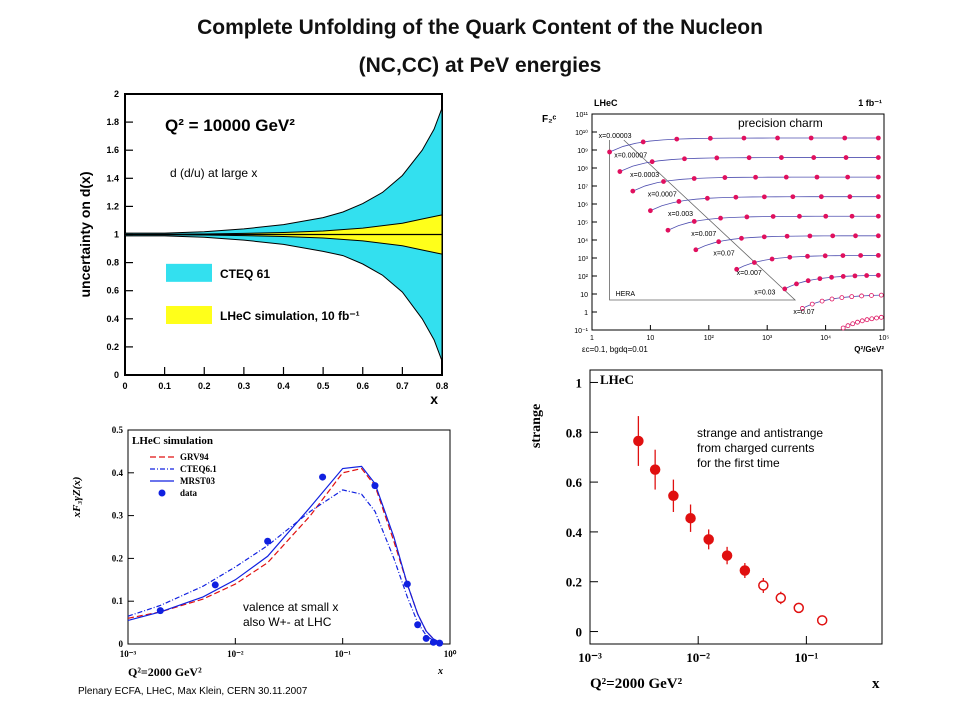  What do you see at coordinates (245, 274) in the screenshot?
I see `legend-label: CTEQ 61` at bounding box center [245, 274].